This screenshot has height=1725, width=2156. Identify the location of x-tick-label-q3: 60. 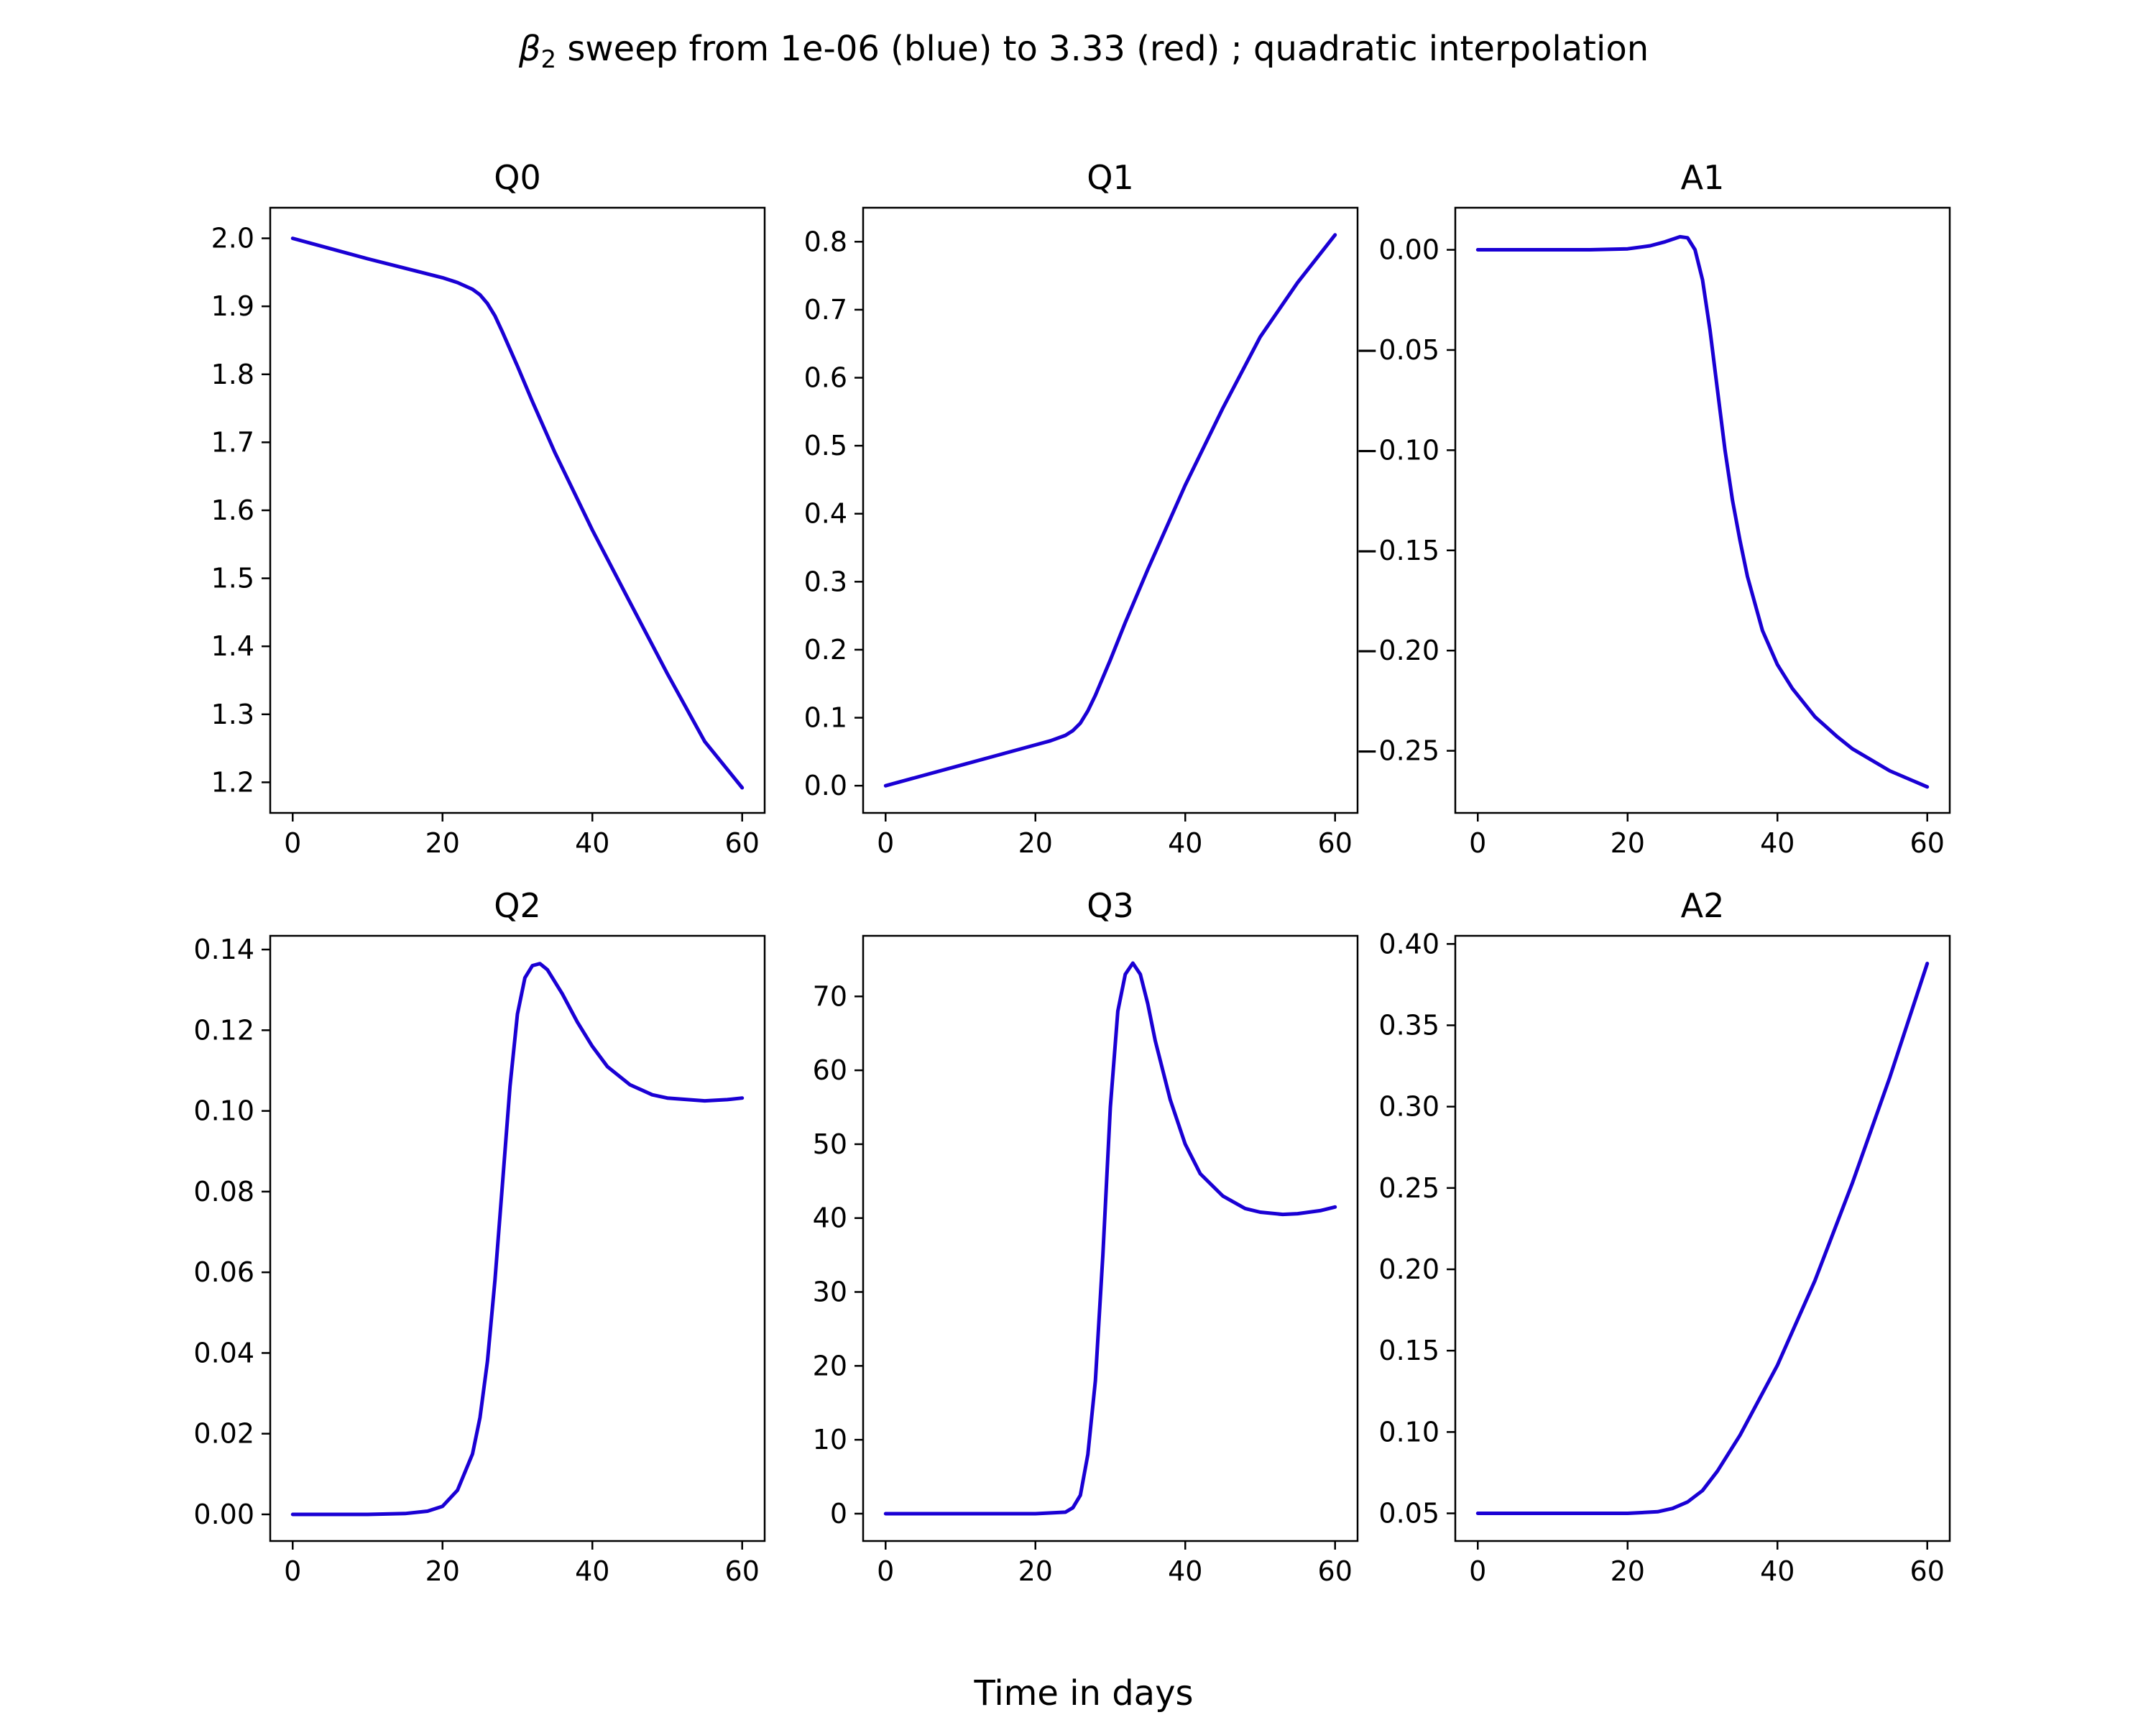
(1336, 1571).